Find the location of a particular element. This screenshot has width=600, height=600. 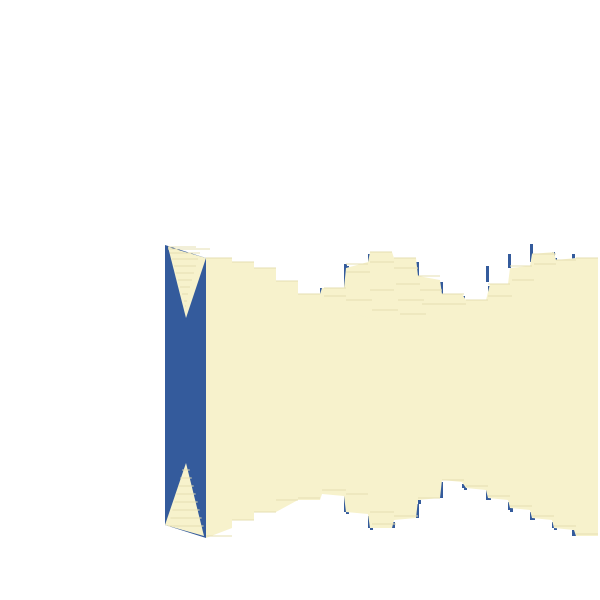

left-wall-side is located at coordinates (185, 391).